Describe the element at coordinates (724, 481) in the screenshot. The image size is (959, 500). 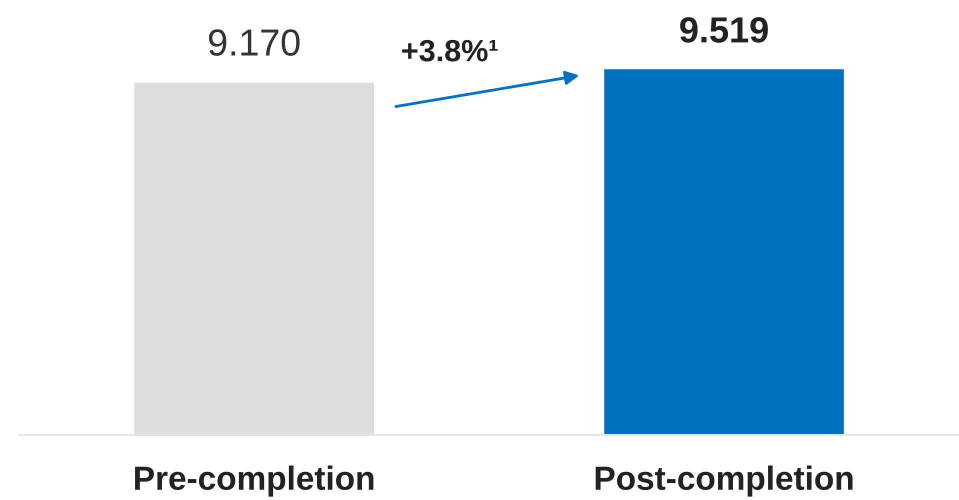
I see `x-tick-label: Post-completion` at that location.